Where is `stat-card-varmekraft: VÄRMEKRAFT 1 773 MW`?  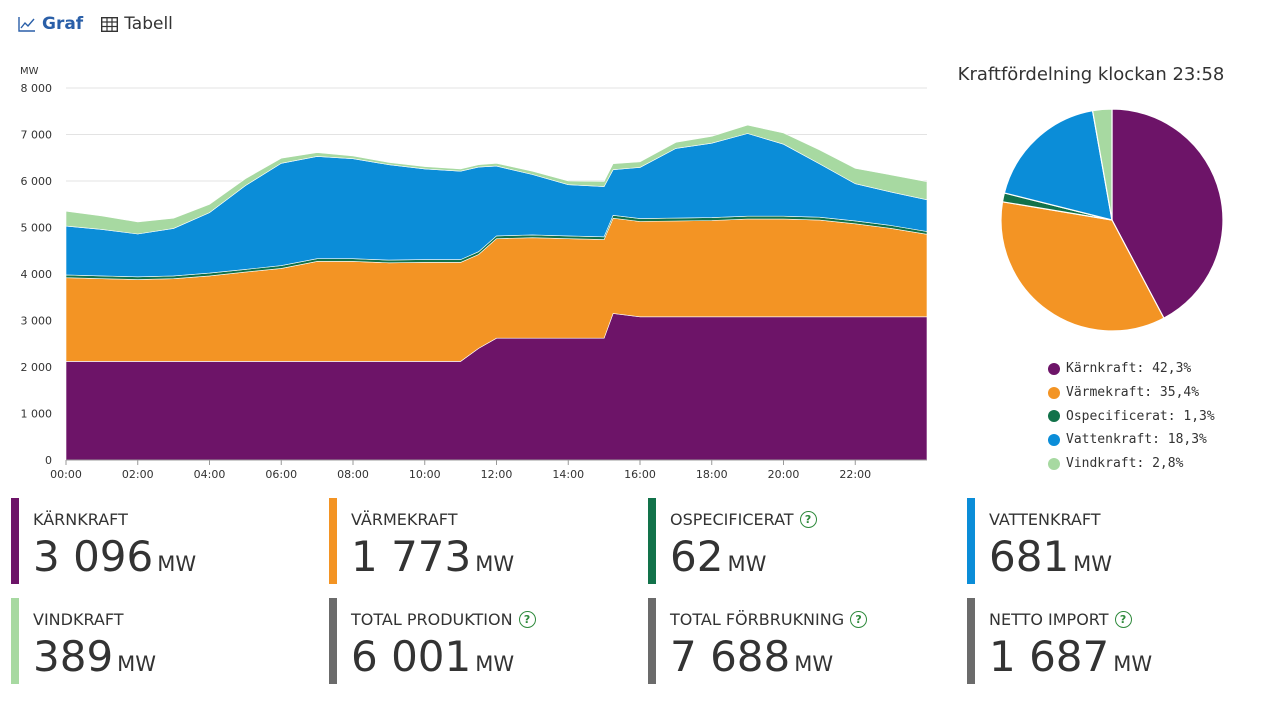
stat-card-varmekraft: VÄRMEKRAFT 1 773 MW is located at coordinates (479, 541).